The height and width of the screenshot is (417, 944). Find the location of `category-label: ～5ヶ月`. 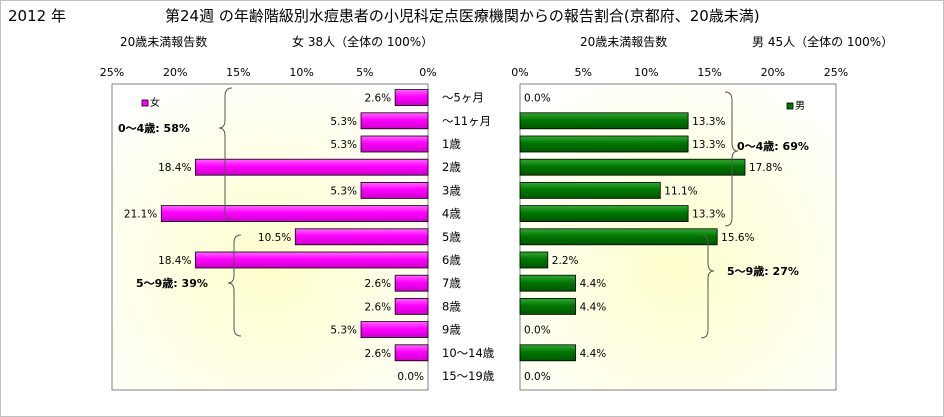

category-label: ～5ヶ月 is located at coordinates (463, 98).